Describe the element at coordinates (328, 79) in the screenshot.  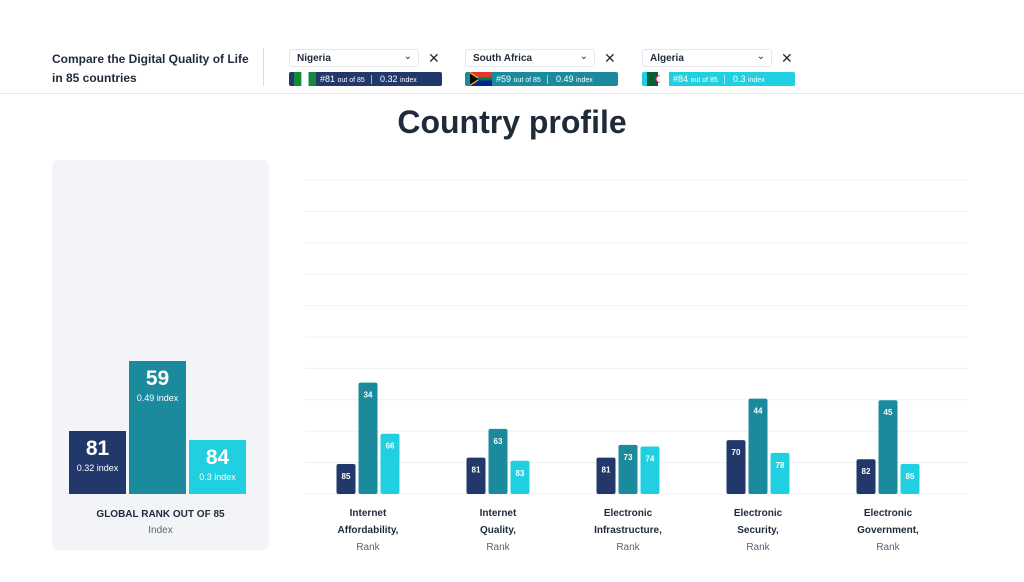
I see `rank-number: #81` at that location.